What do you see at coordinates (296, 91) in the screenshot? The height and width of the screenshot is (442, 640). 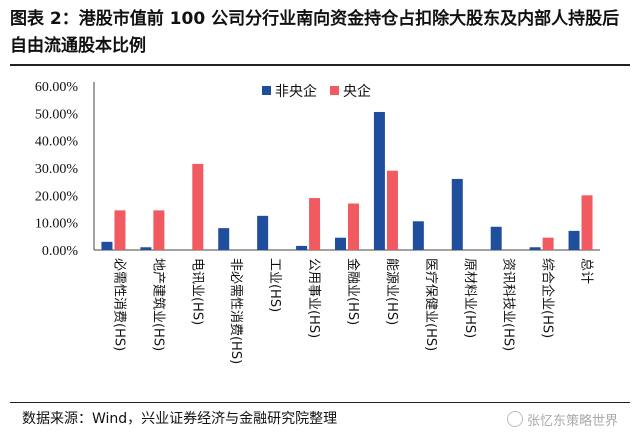 I see `legend-label-0: 非央企` at bounding box center [296, 91].